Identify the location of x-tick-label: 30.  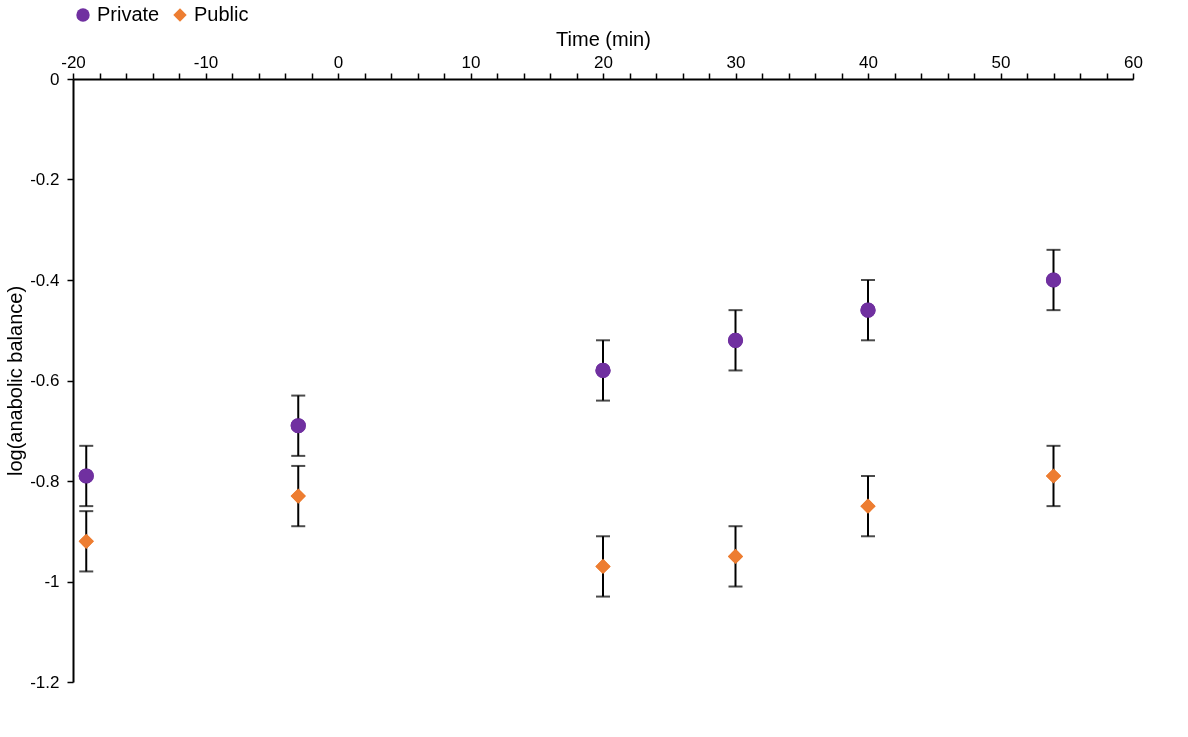
(736, 62).